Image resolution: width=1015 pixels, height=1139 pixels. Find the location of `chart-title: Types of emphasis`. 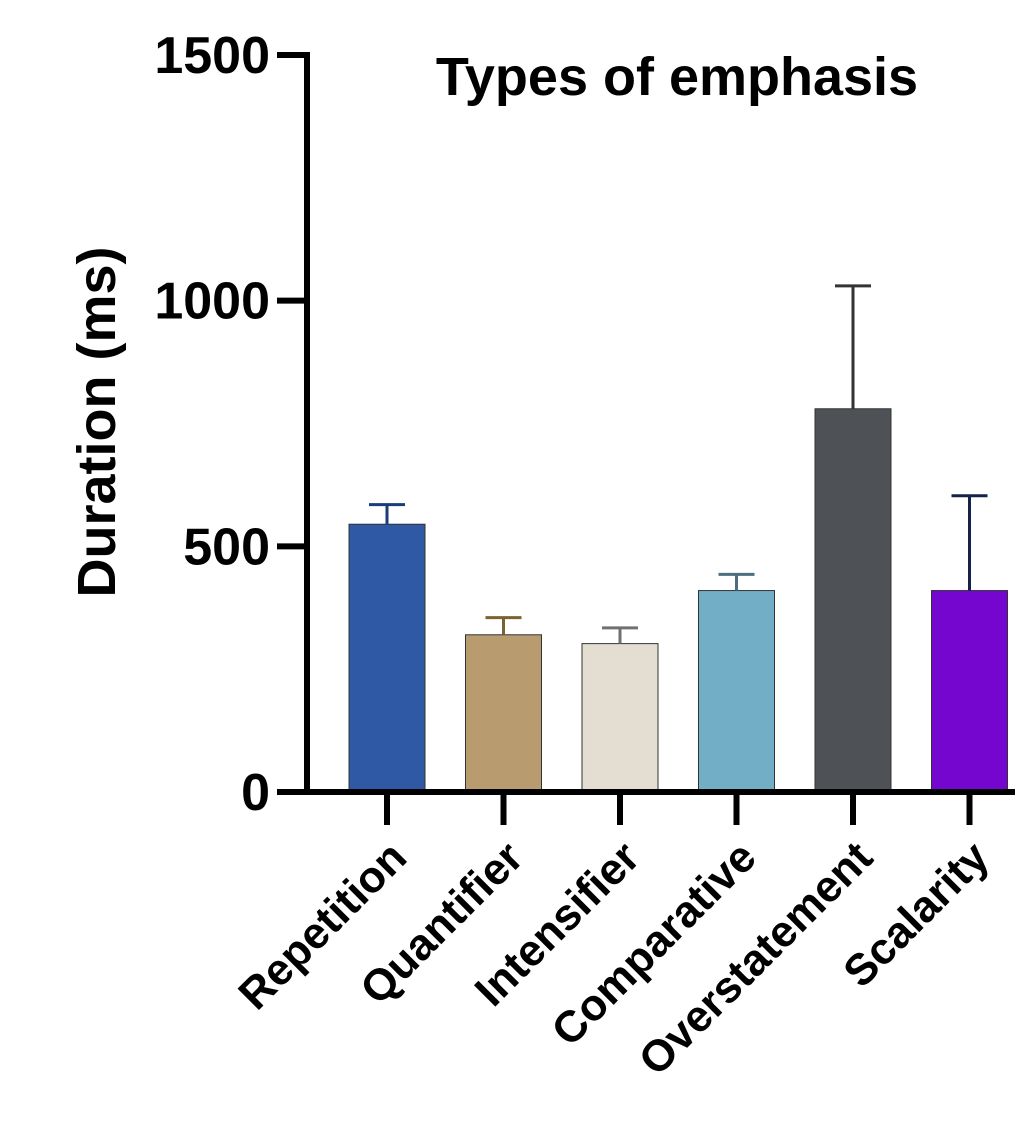

chart-title: Types of emphasis is located at coordinates (677, 77).